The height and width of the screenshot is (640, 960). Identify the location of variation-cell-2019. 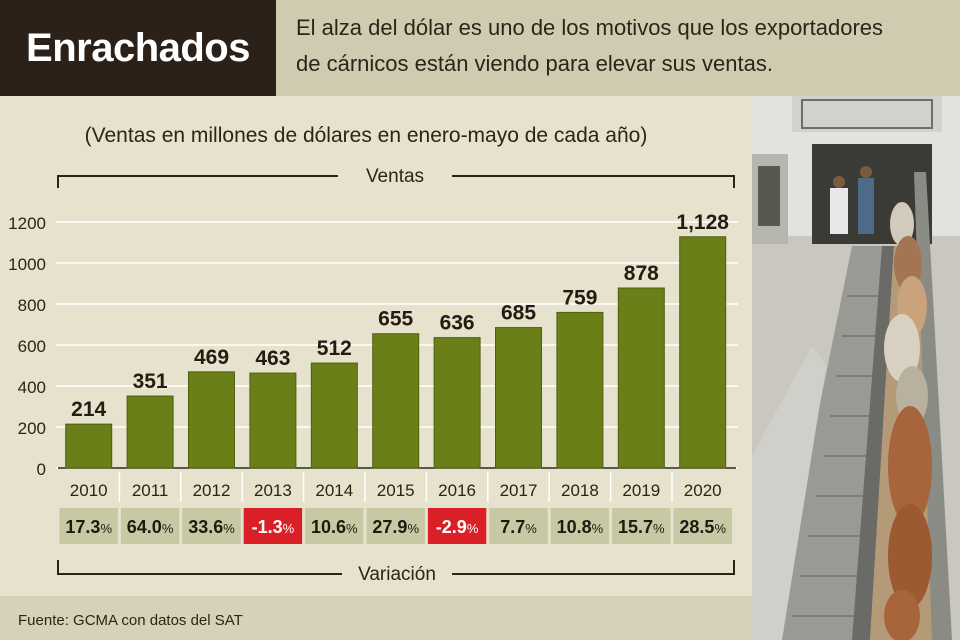
(641, 526).